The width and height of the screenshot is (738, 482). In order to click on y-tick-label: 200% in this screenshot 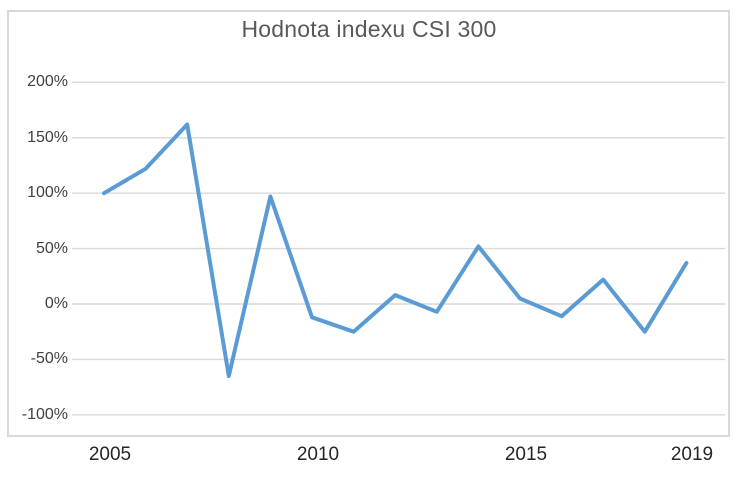, I will do `click(47, 81)`.